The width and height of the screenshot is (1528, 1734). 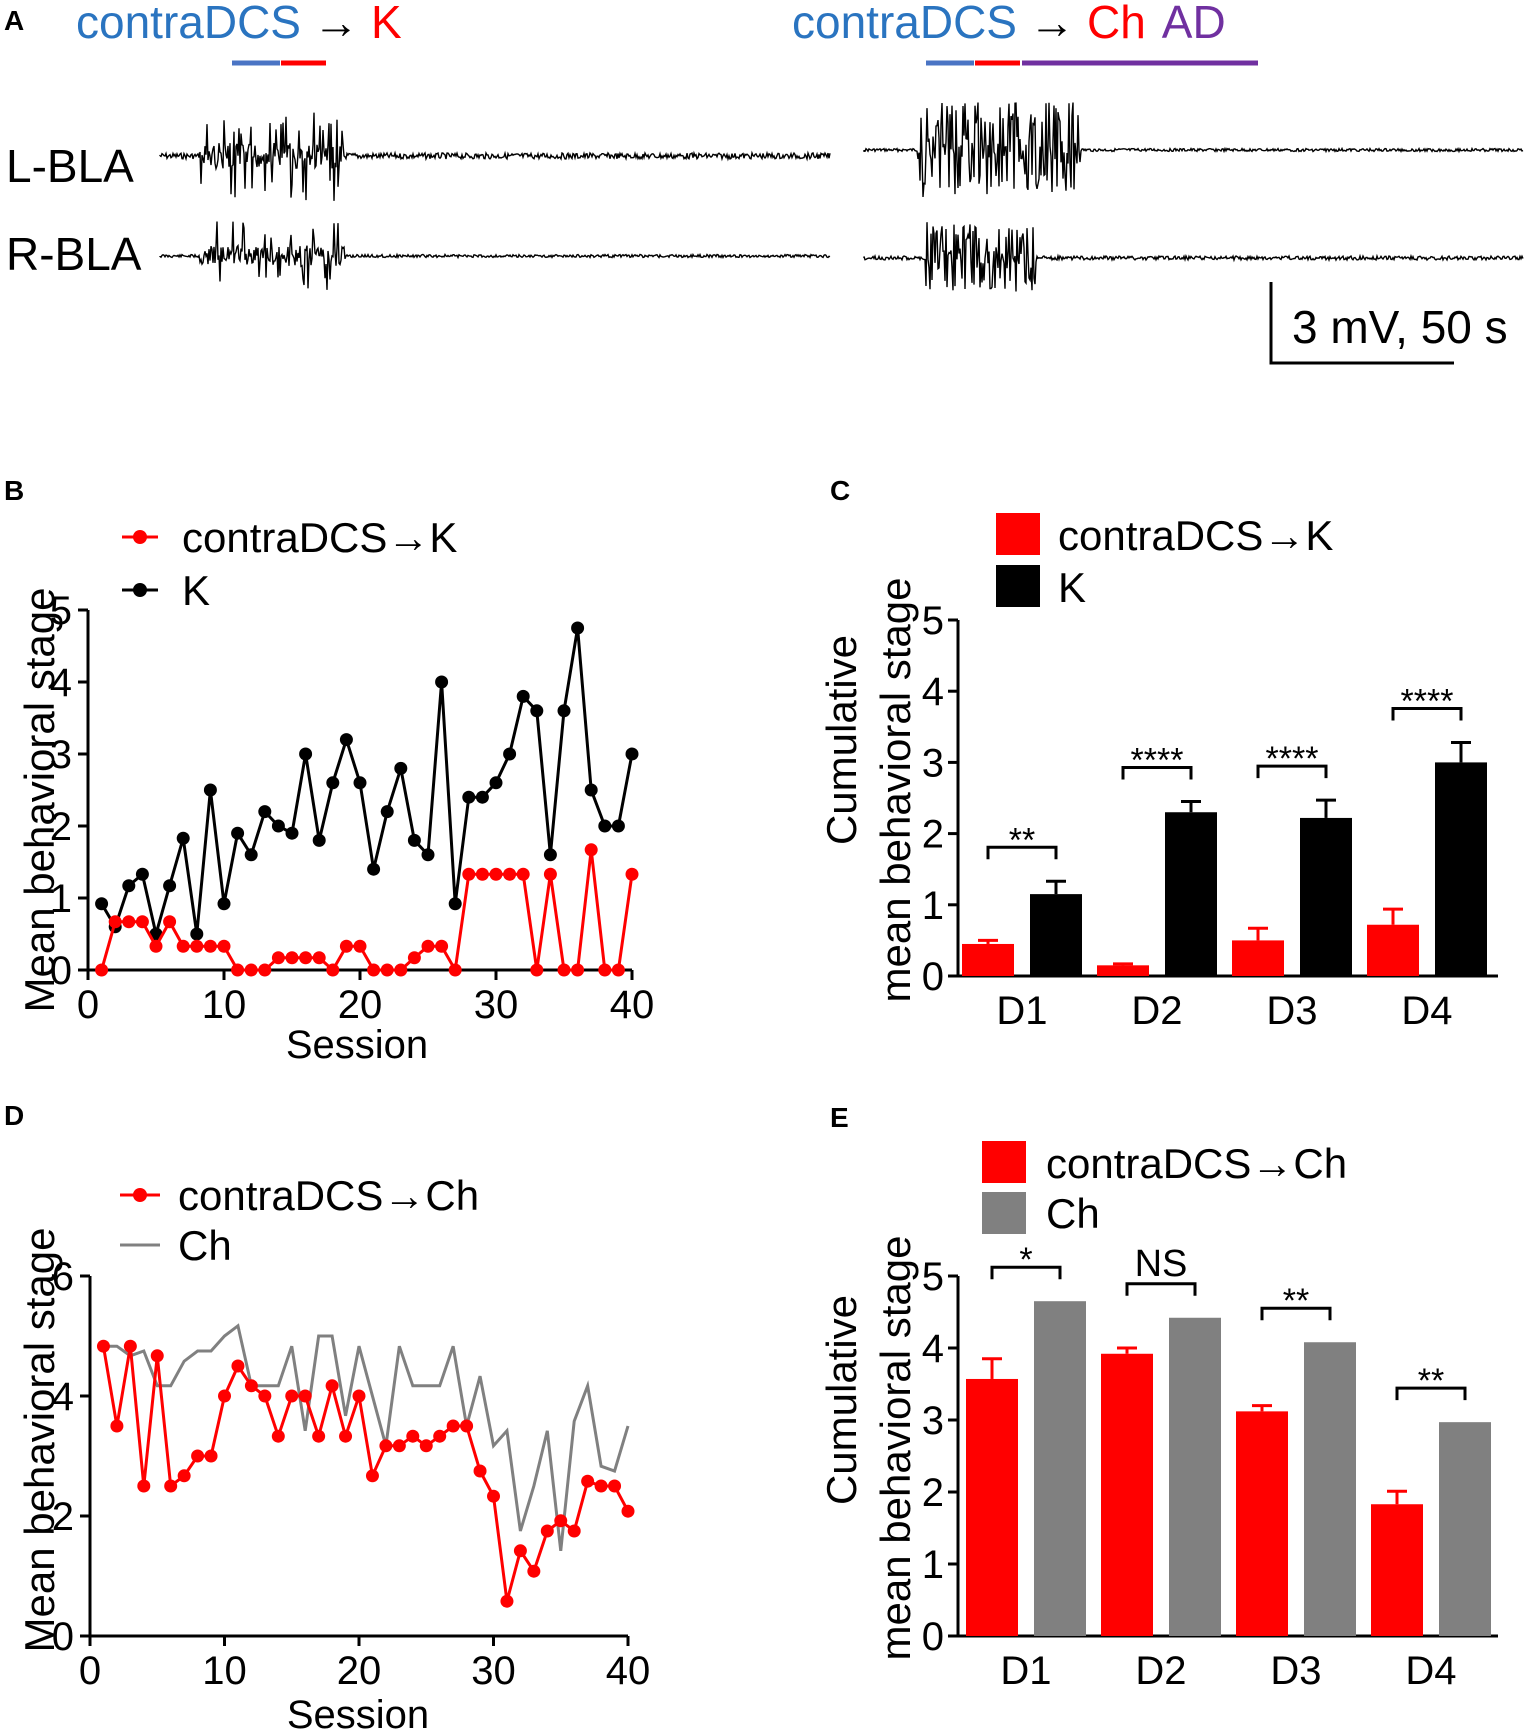 I want to click on bar-d1-control, so click(x=1056, y=935).